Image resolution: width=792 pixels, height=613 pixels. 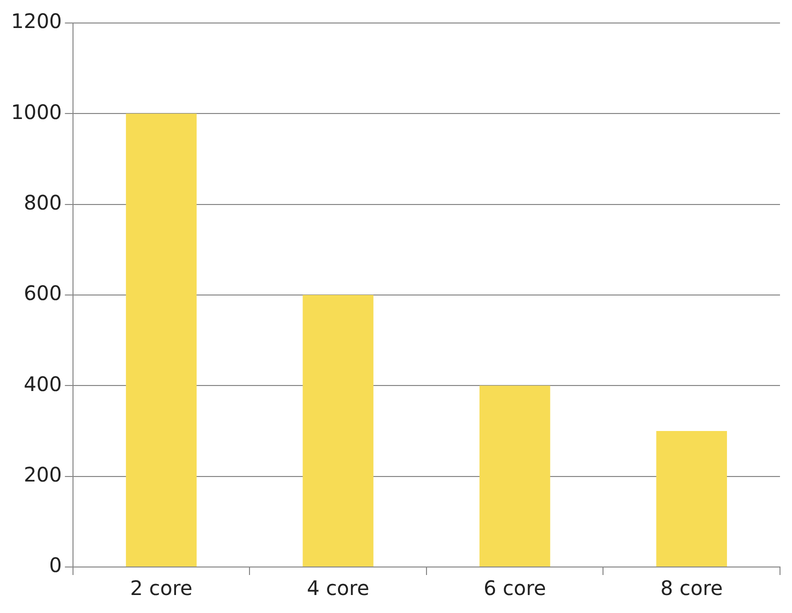 What do you see at coordinates (338, 588) in the screenshot?
I see `x-tick-label: 4 core` at bounding box center [338, 588].